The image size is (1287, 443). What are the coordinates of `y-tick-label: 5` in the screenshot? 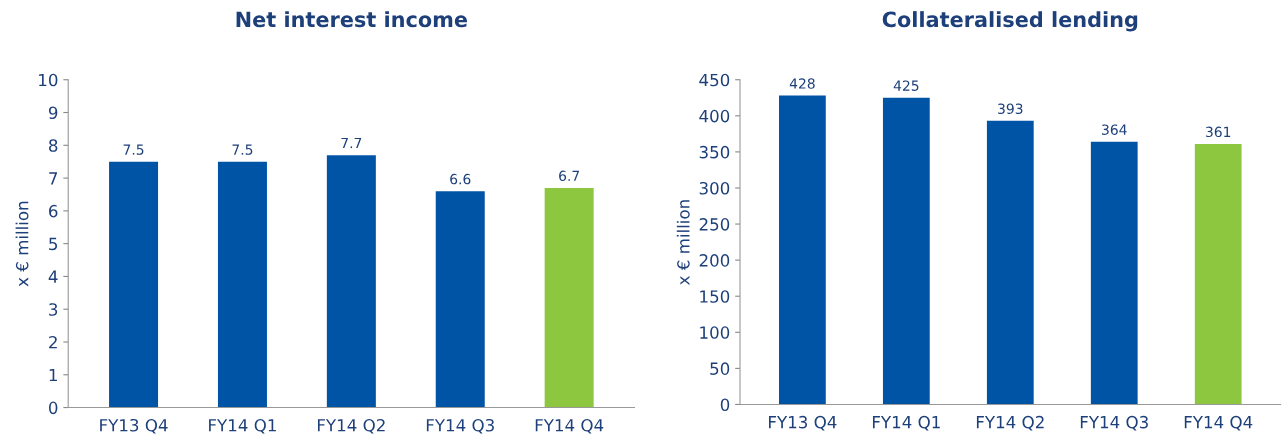 It's located at (53, 244).